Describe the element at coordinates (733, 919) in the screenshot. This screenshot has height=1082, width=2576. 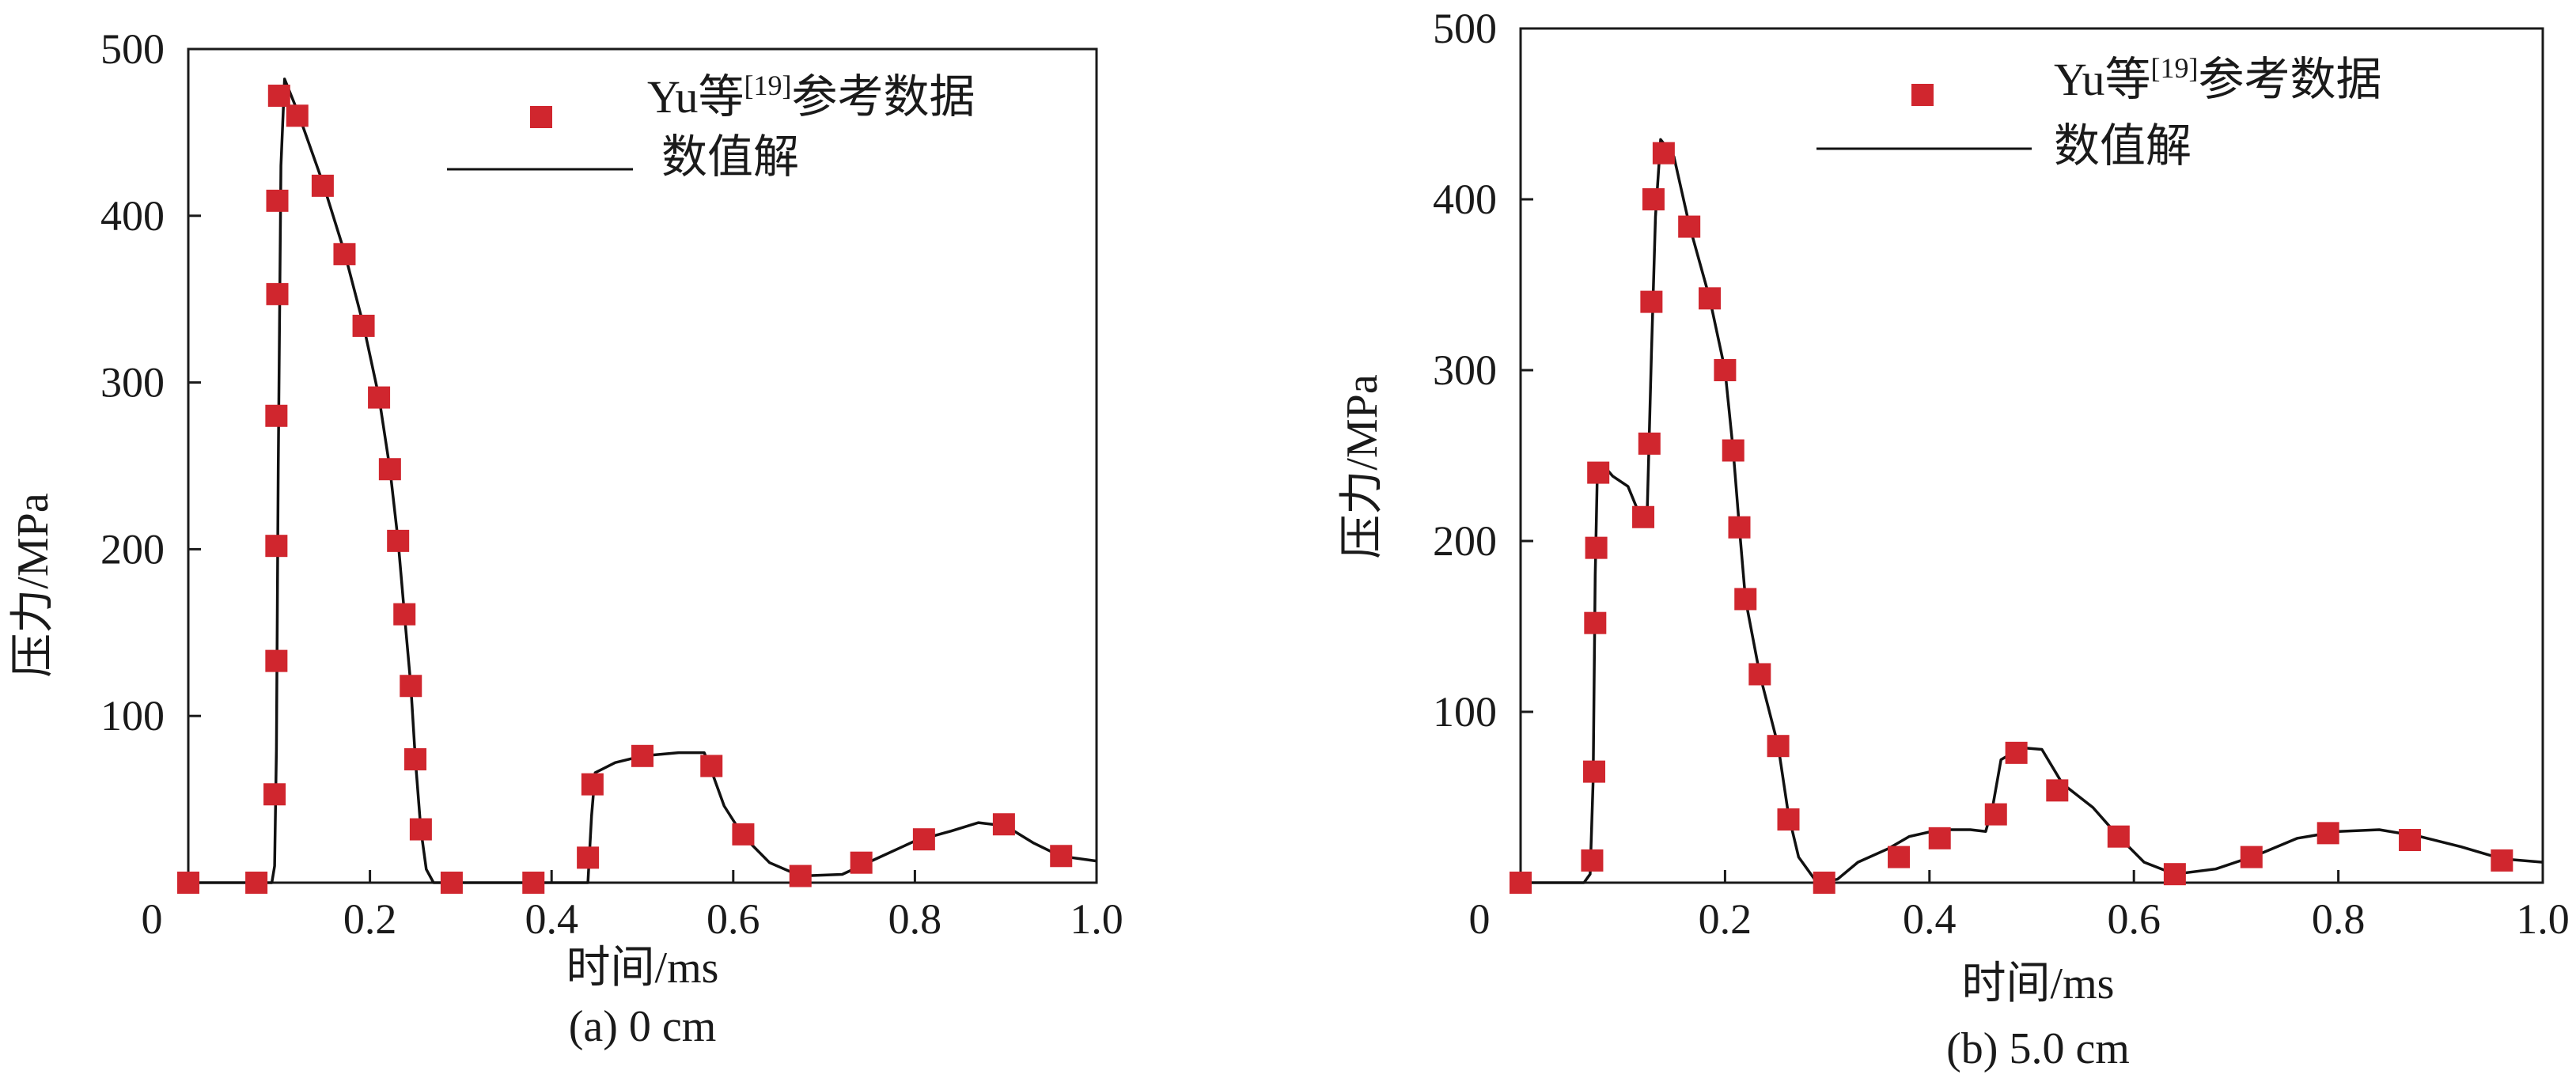
I see `chart-a-x-tick-label: 0.6` at that location.